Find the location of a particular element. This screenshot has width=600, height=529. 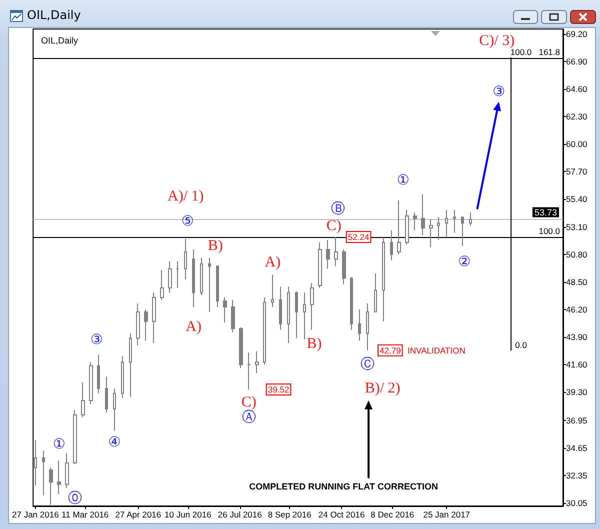

x-tick-label: 26 Jul 2016 is located at coordinates (240, 515).